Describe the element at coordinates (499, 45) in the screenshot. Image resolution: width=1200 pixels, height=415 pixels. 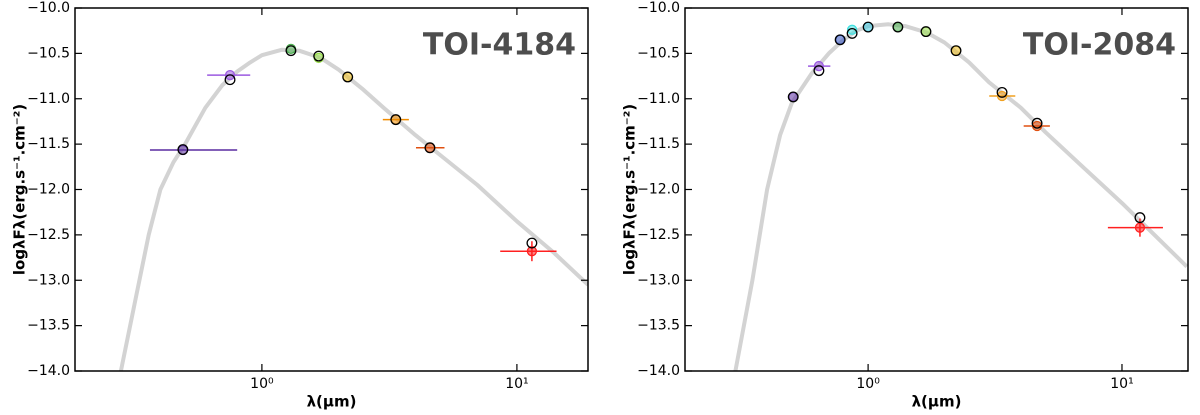
I see `annotation: TOI-4184` at that location.